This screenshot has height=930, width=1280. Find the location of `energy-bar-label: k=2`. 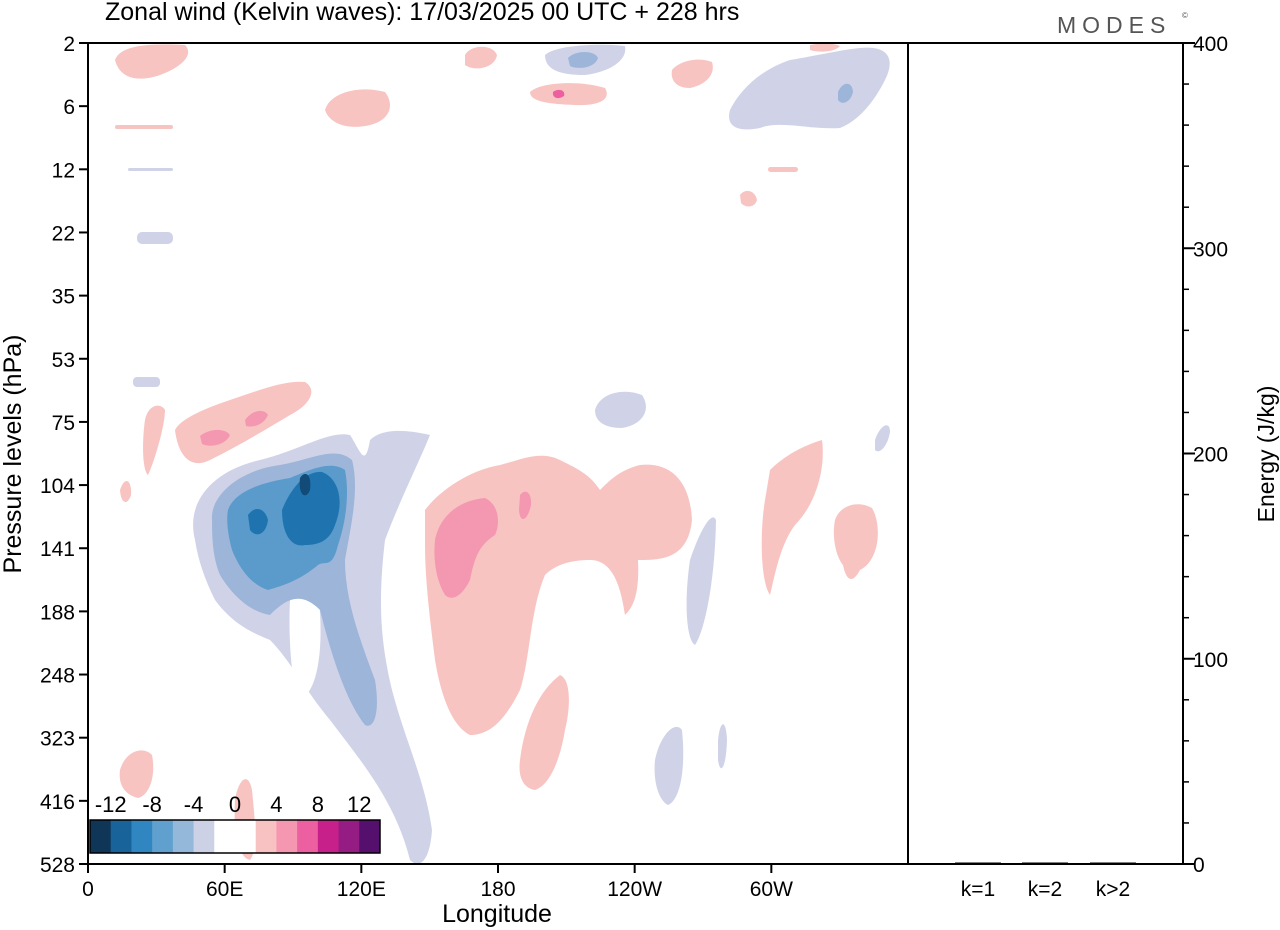

energy-bar-label: k=2 is located at coordinates (1045, 889).